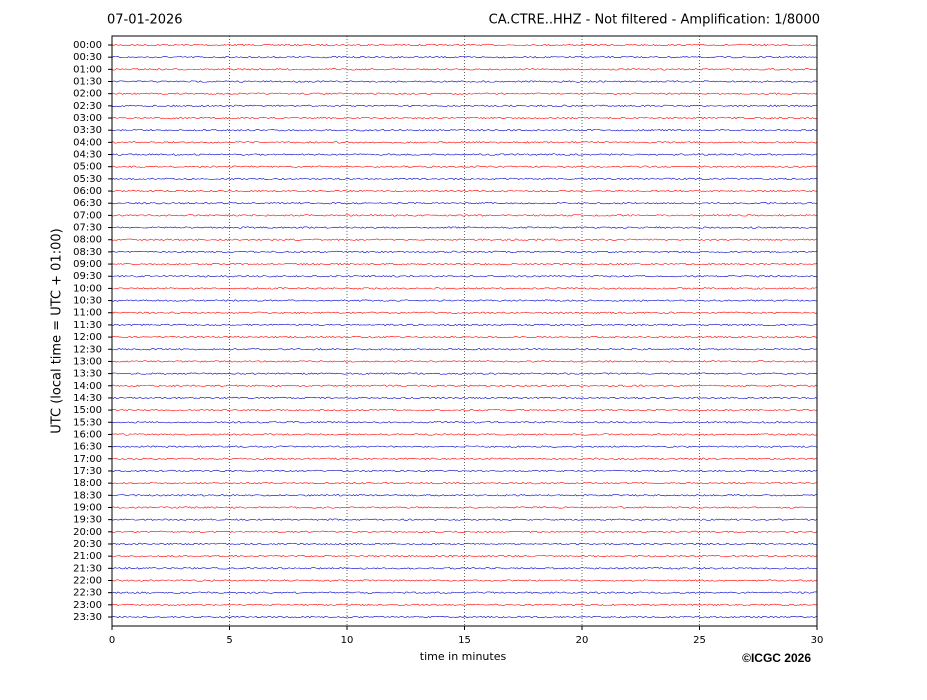  What do you see at coordinates (87, 593) in the screenshot?
I see `y-tick-label: 22:30` at bounding box center [87, 593].